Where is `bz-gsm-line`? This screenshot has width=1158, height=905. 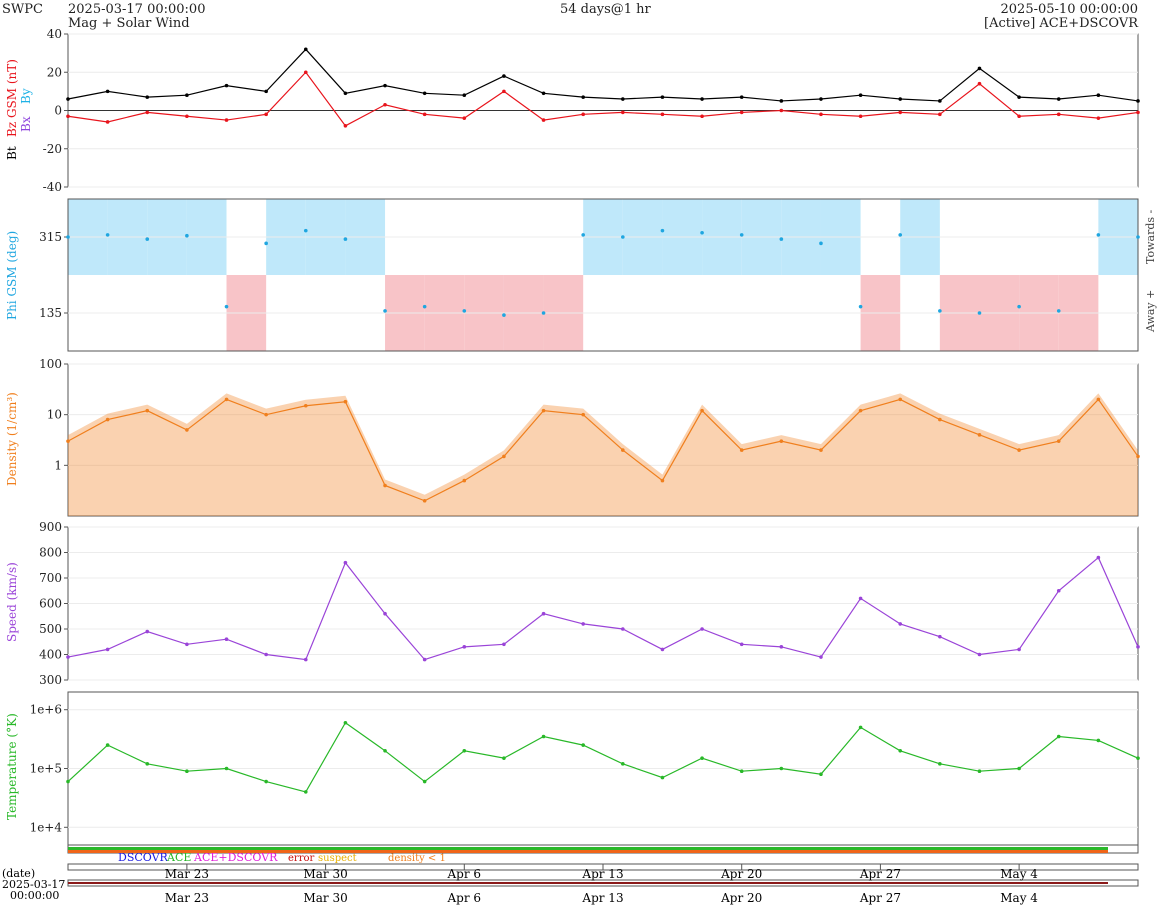 bz-gsm-line is located at coordinates (603, 99).